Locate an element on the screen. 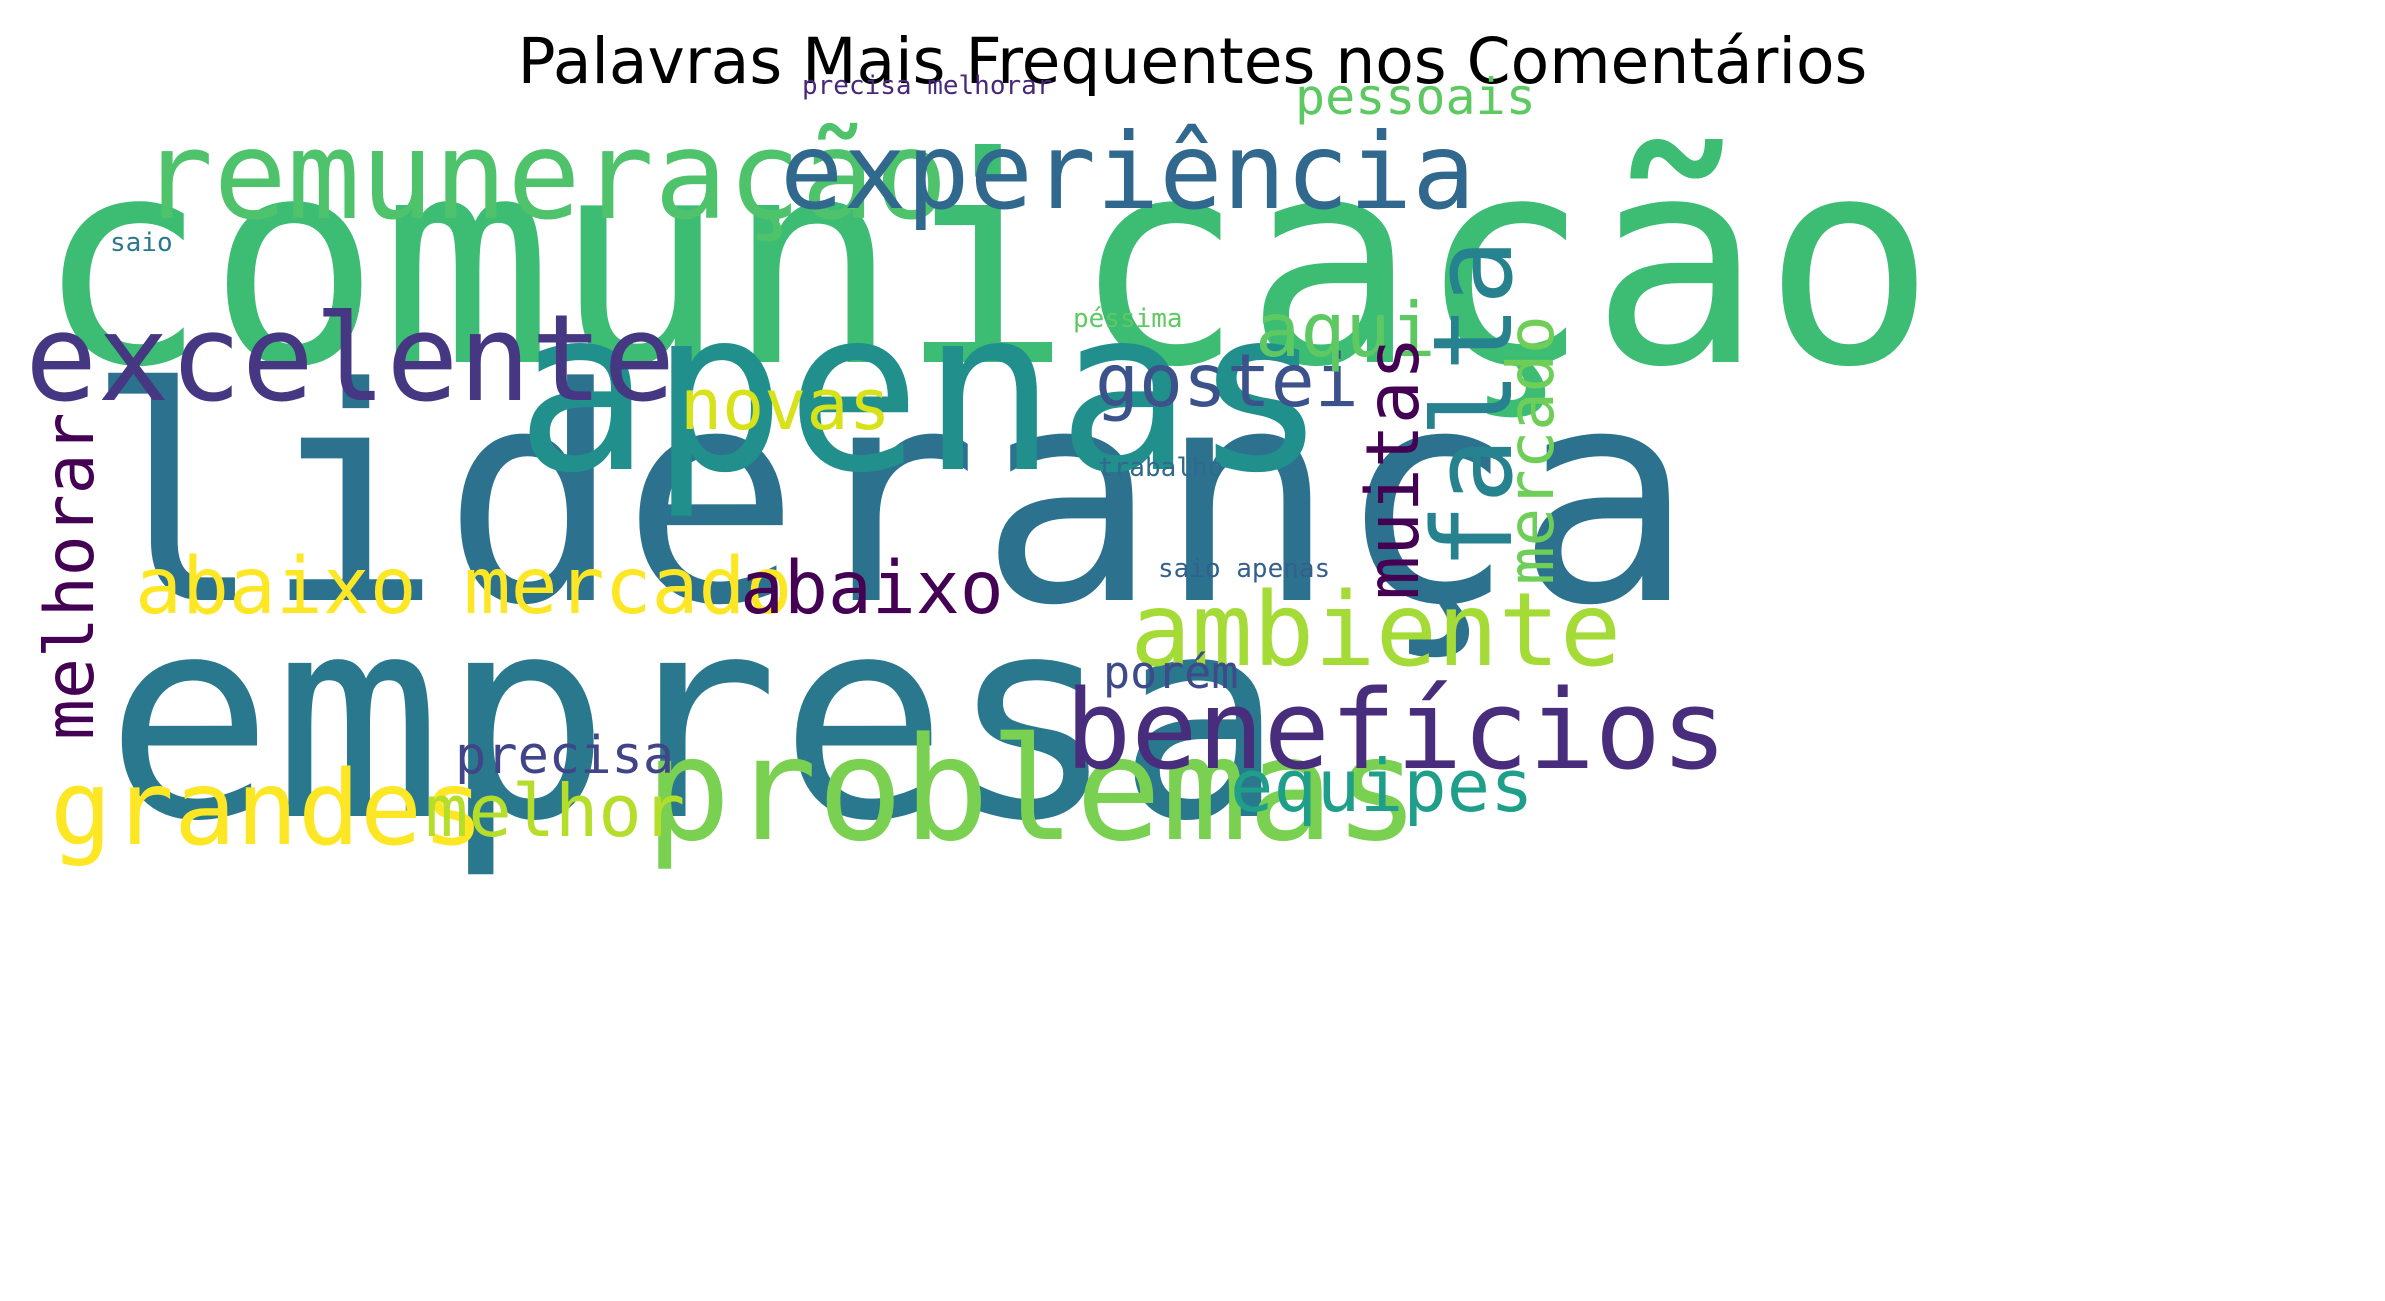  word-novas: novas is located at coordinates (785, 405).